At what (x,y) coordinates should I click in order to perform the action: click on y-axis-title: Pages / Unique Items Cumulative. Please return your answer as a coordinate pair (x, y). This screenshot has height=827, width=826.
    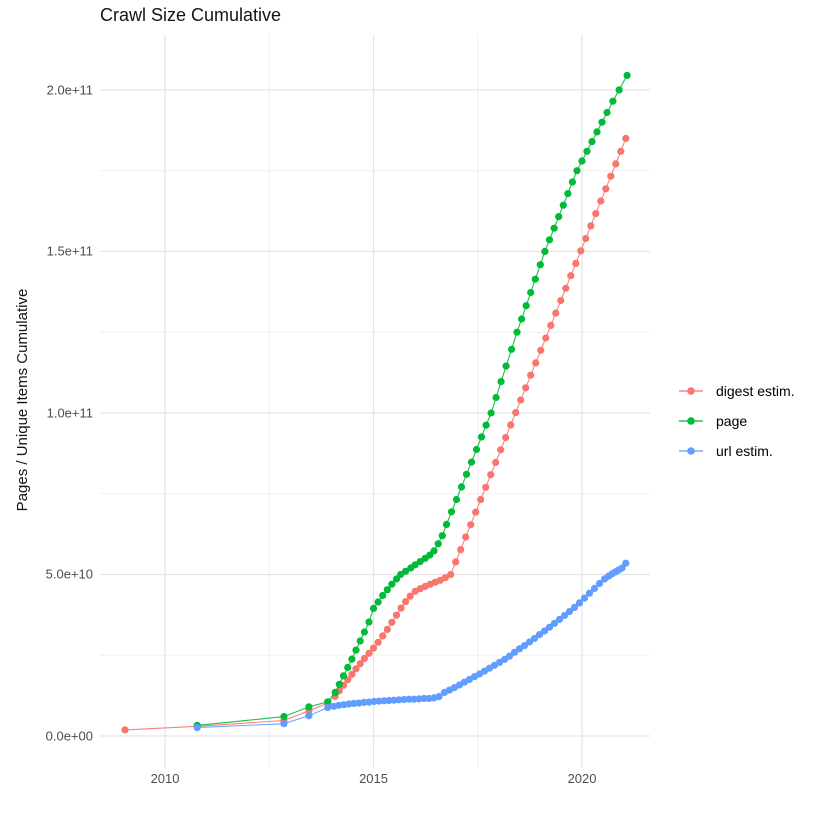
    Looking at the image, I should click on (22, 400).